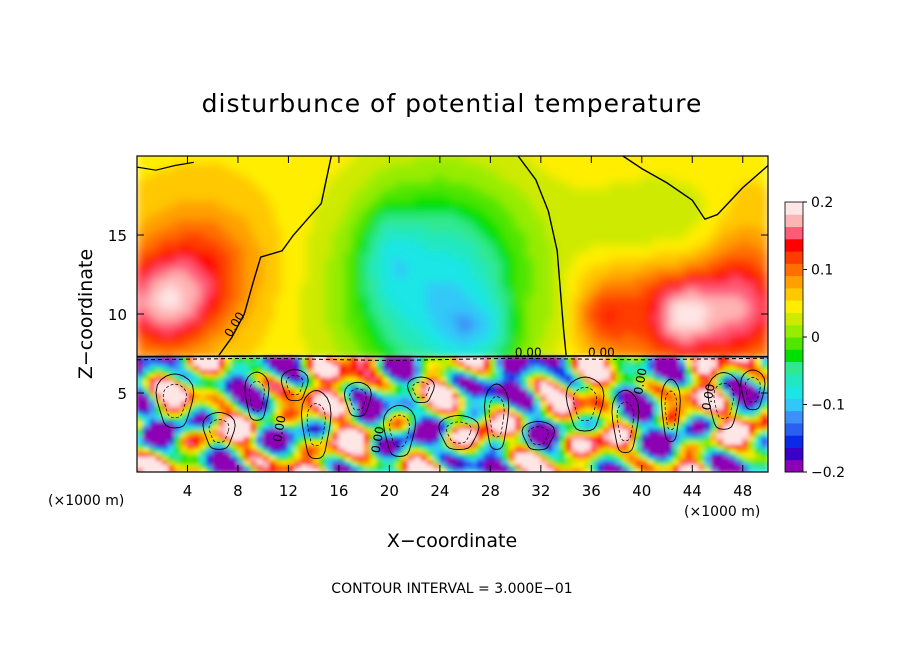 This screenshot has height=654, width=904. I want to click on colorbar-tick-label: −0.1, so click(828, 406).